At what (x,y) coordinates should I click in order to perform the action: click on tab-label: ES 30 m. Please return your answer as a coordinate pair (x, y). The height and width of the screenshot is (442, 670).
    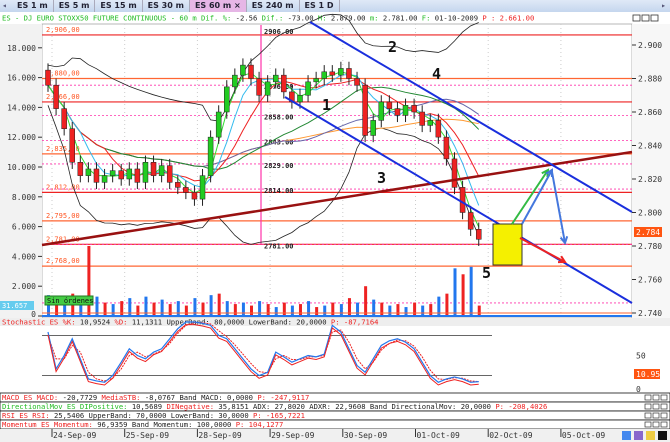
    Looking at the image, I should click on (165, 5).